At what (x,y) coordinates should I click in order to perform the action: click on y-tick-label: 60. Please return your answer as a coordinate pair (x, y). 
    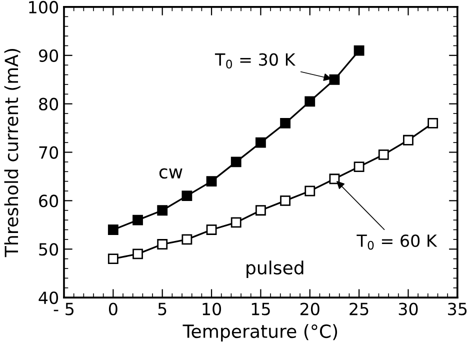
    Looking at the image, I should click on (48, 201).